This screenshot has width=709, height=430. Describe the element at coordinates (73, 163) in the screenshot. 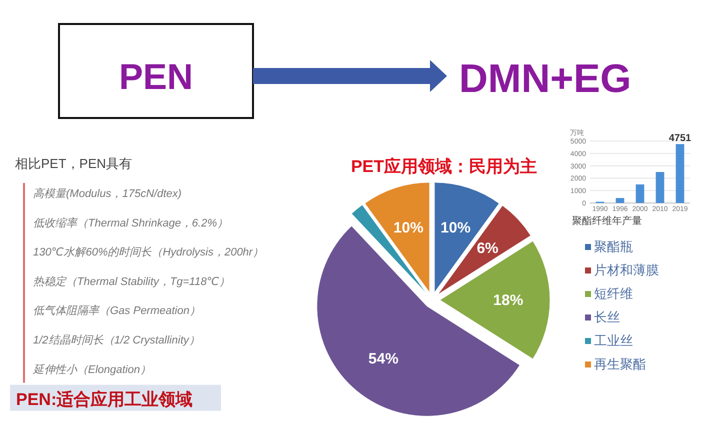

I see `title: 相比PET，PEN具有` at that location.